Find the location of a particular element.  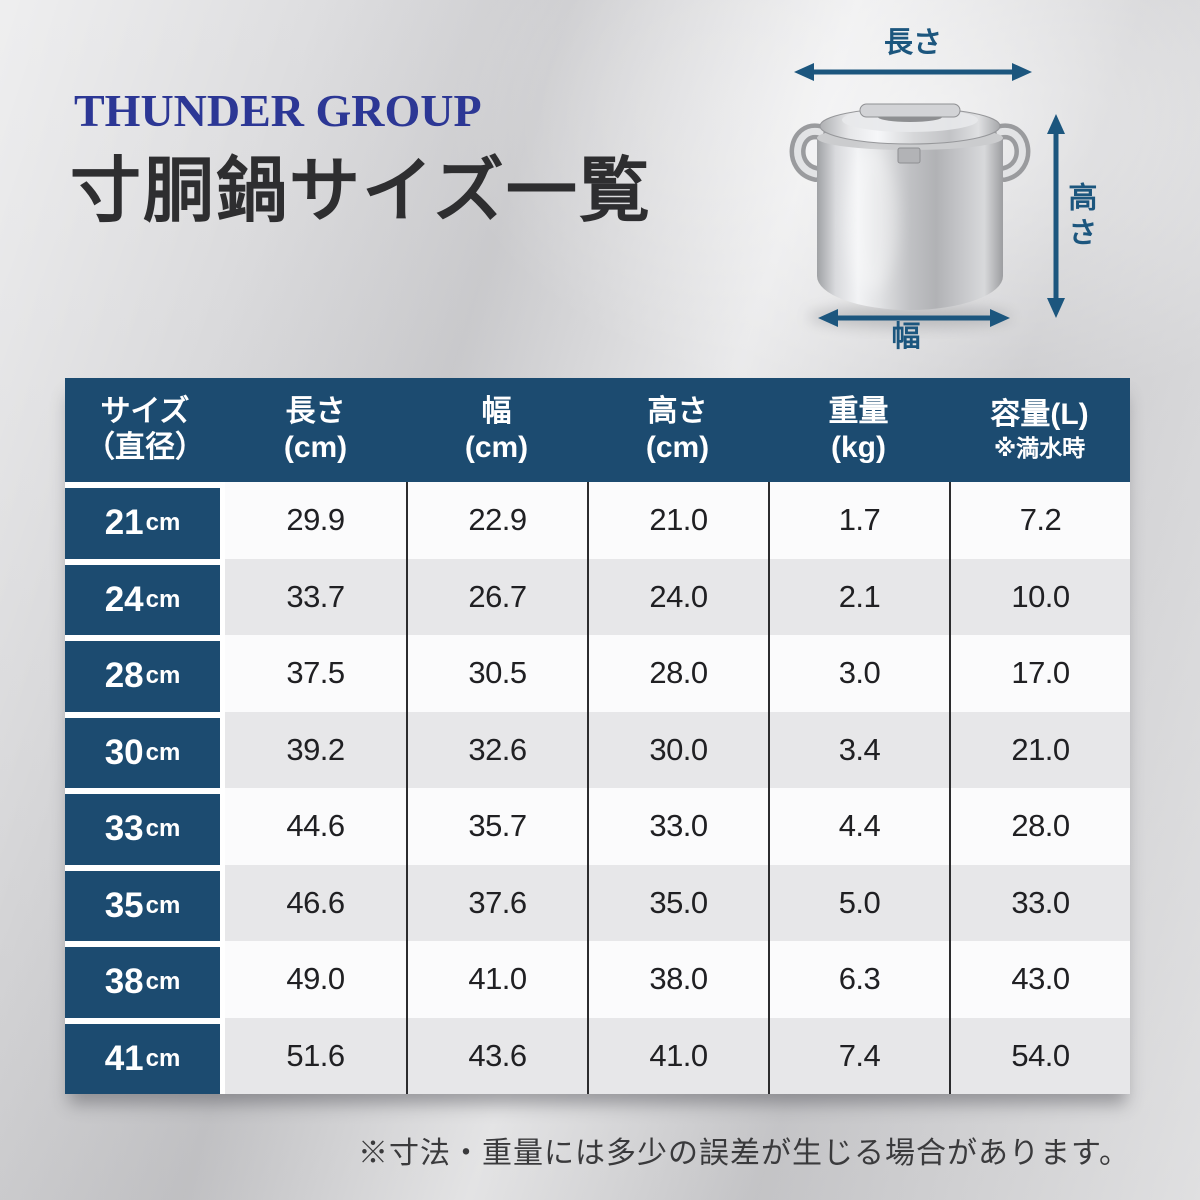

size-number: 21 is located at coordinates (124, 523).